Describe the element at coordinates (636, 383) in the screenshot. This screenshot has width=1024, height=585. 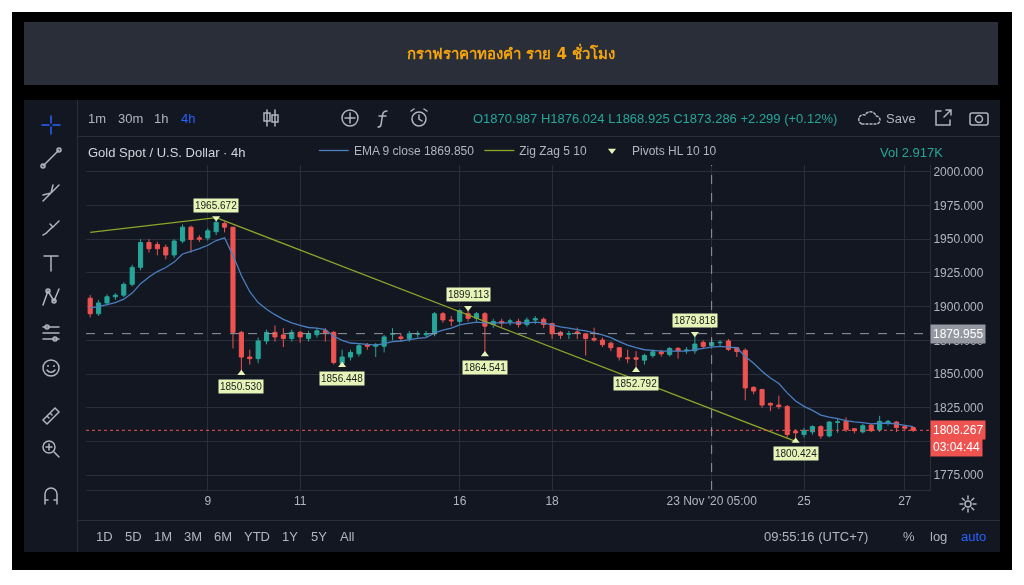
I see `data-label: 1852.792` at that location.